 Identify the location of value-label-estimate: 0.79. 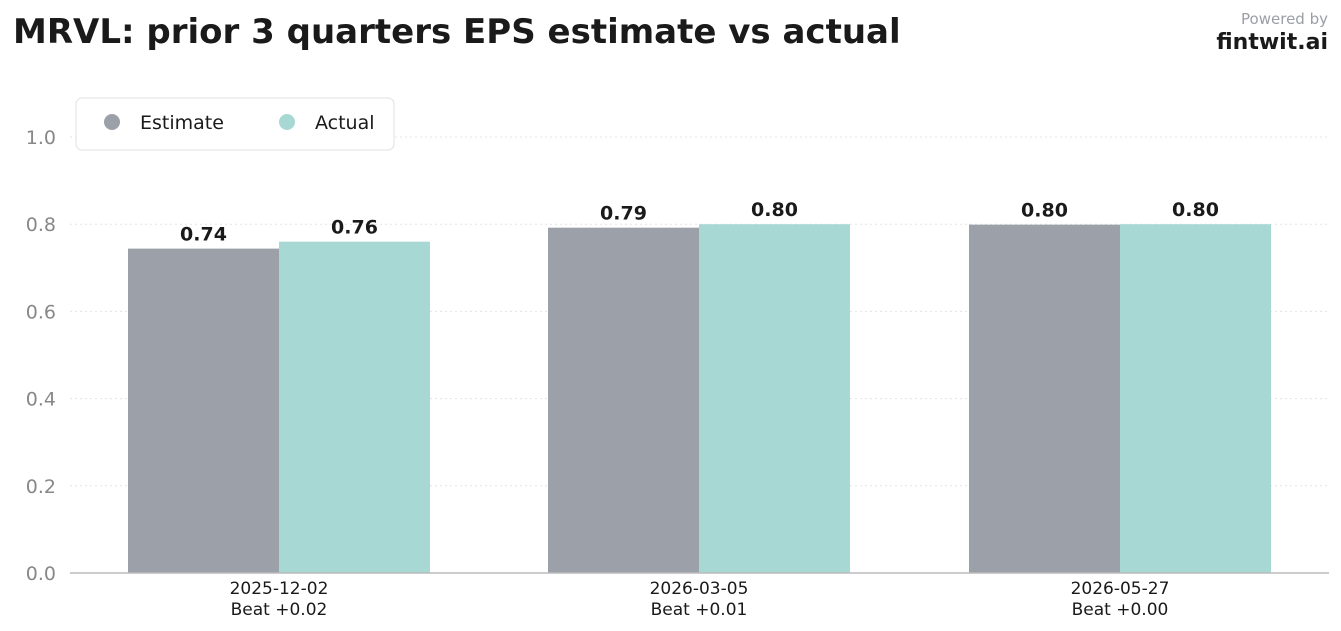
(623, 214).